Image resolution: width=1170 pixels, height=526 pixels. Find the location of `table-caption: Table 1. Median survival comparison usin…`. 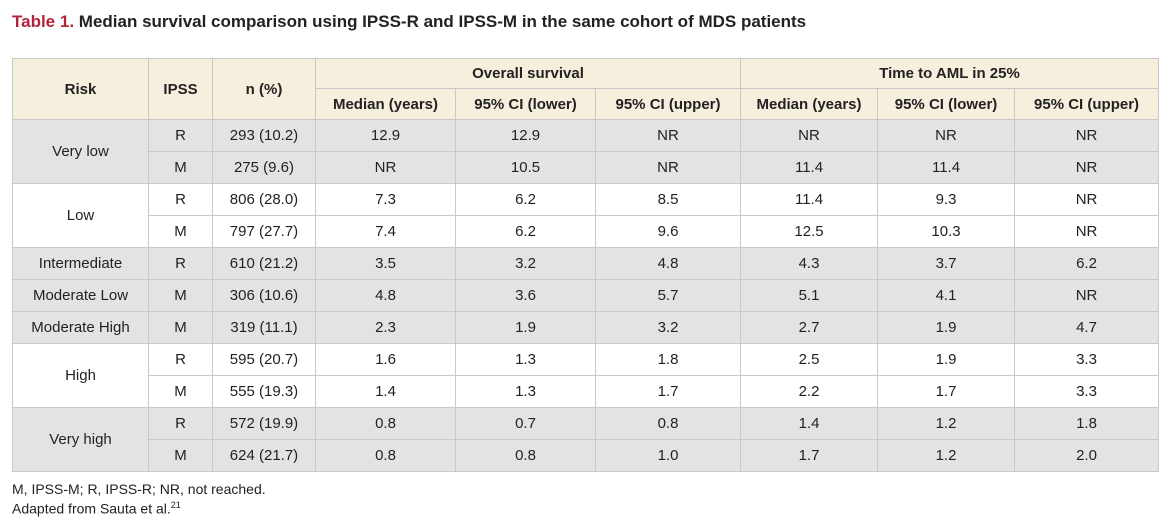

table-caption: Table 1. Median survival comparison usin… is located at coordinates (409, 22).